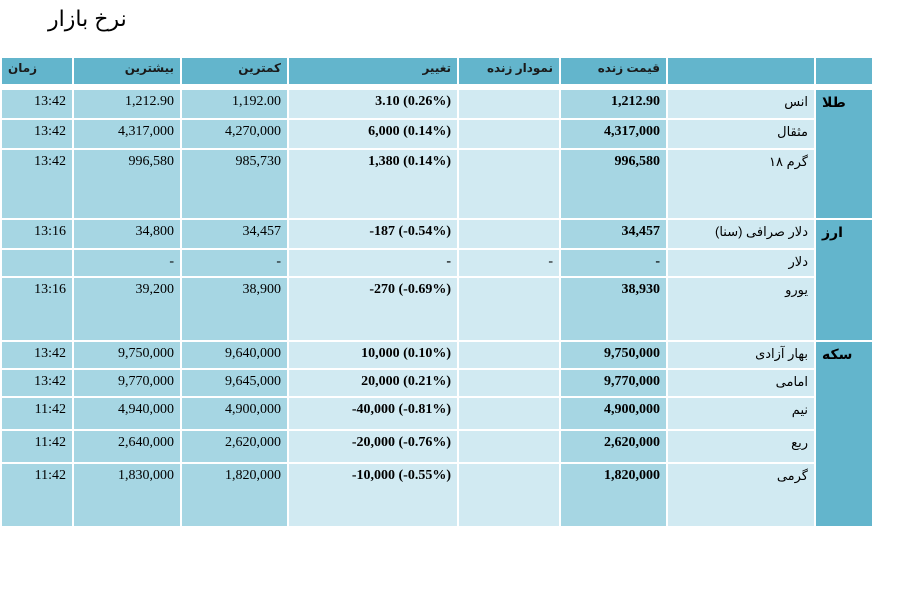 The height and width of the screenshot is (594, 900). Describe the element at coordinates (373, 383) in the screenshot. I see `cell-change: 20,000 (0.21%)` at that location.